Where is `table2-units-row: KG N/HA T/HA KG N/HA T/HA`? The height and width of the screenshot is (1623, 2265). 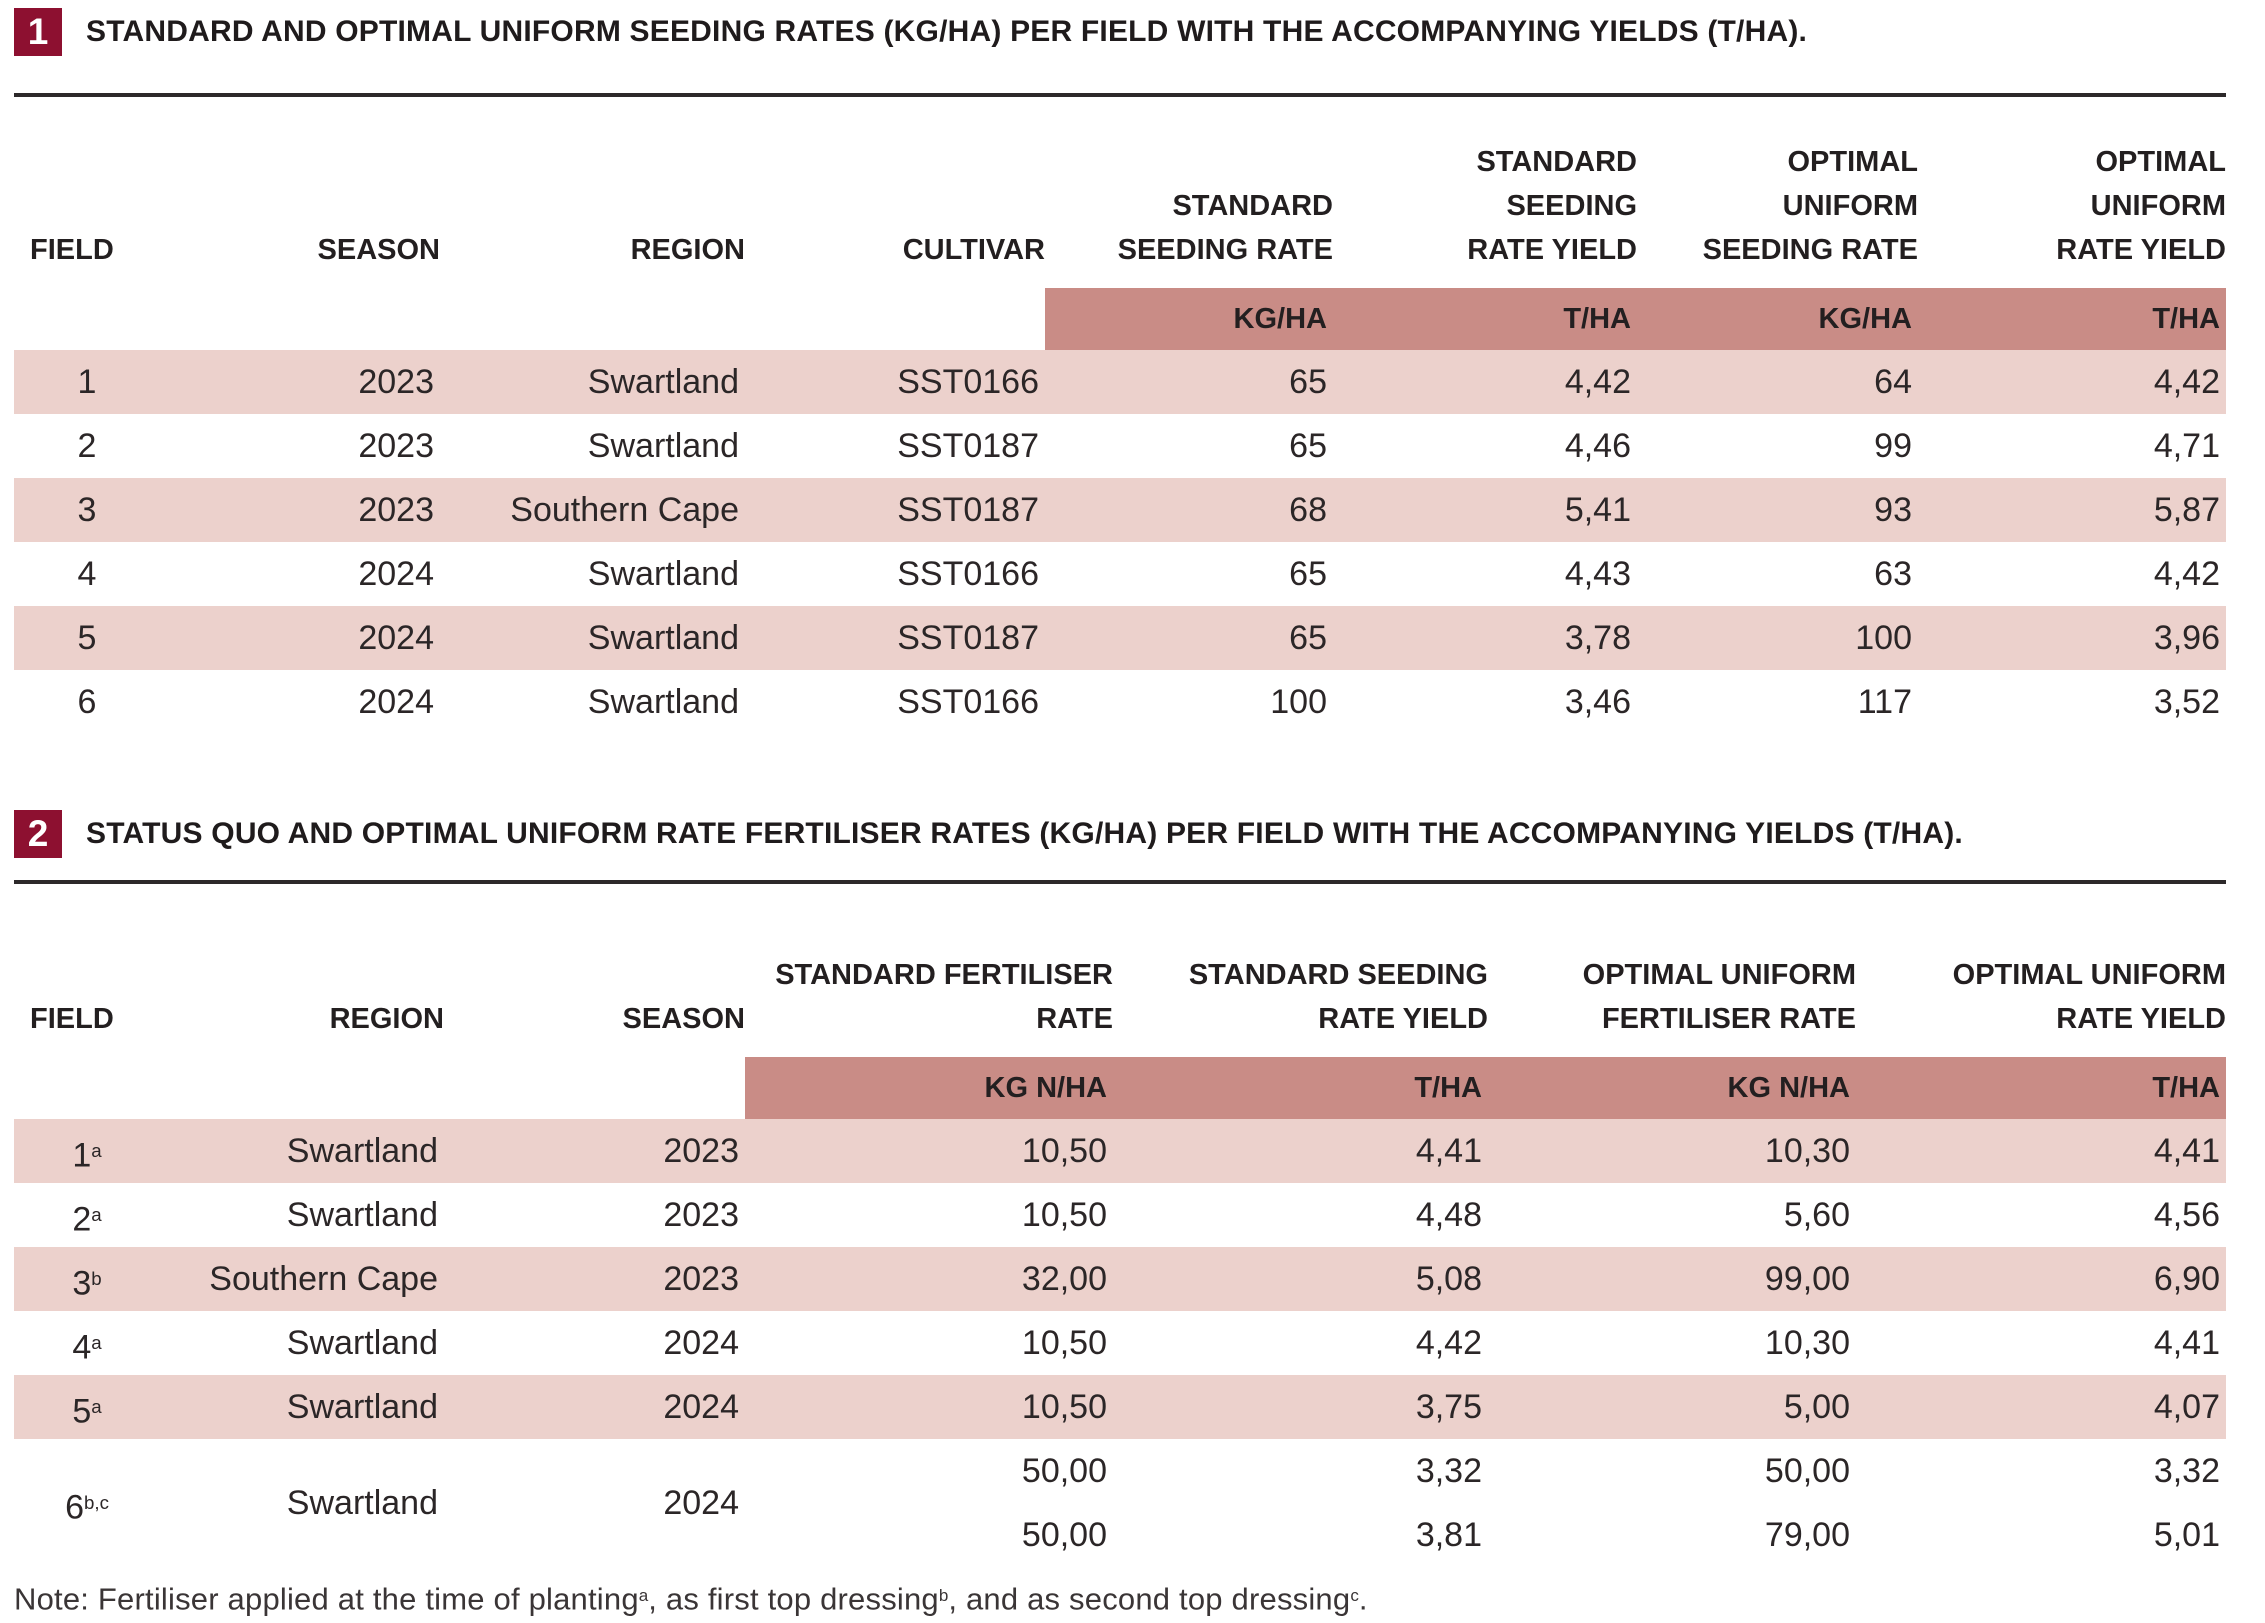 table2-units-row: KG N/HA T/HA KG N/HA T/HA is located at coordinates (1120, 1088).